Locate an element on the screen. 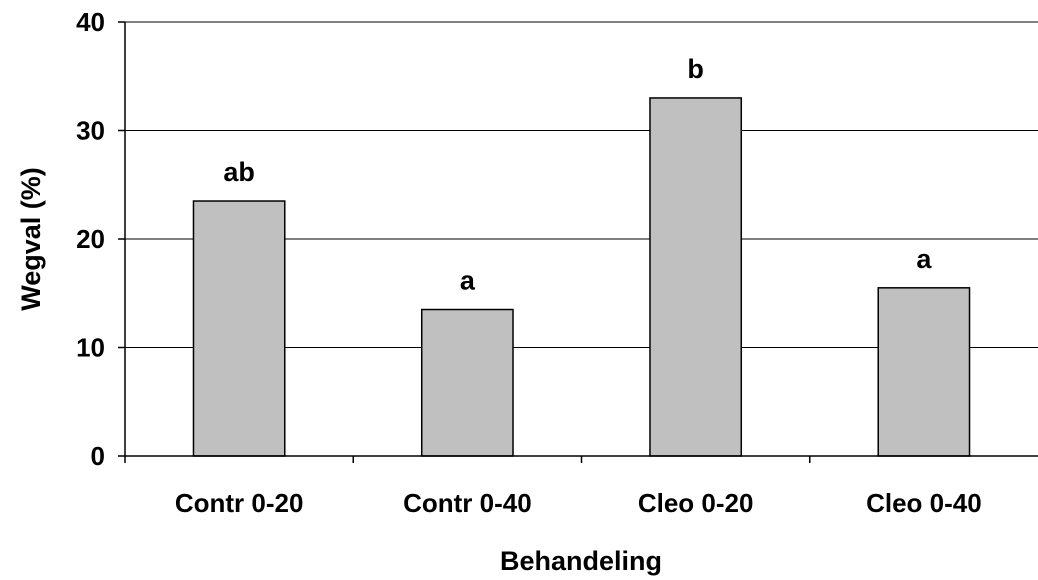  x-tick-label: Cleo 0-20 is located at coordinates (696, 503).